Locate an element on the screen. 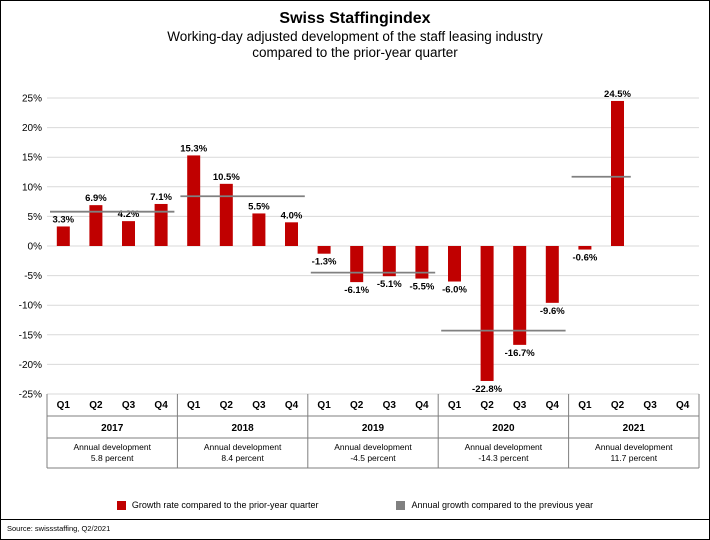  bar-2017-Q3 is located at coordinates (128, 233).